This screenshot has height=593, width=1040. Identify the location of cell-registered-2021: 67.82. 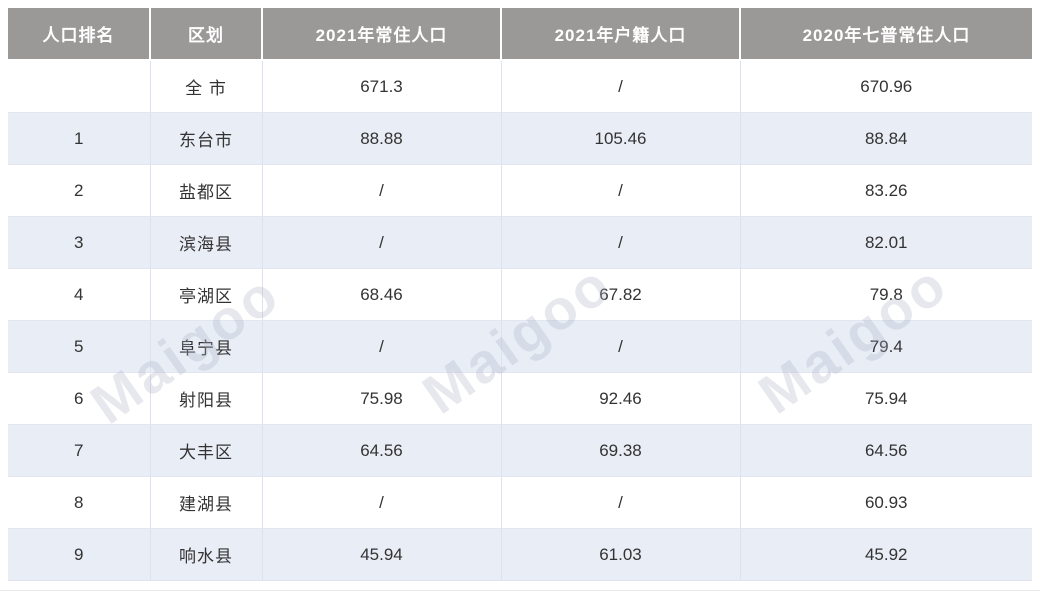
(621, 294).